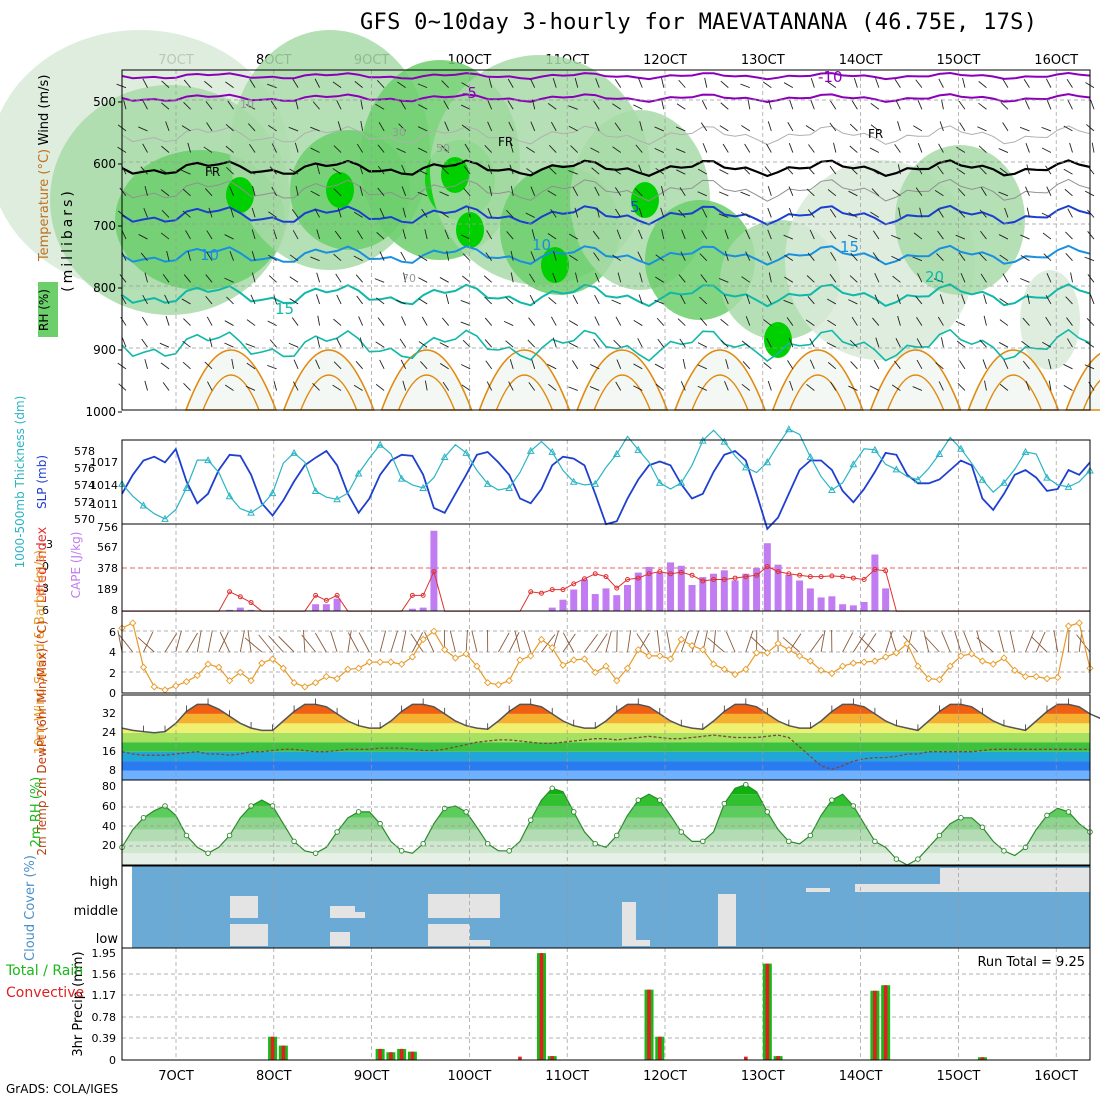  Describe the element at coordinates (104, 350) in the screenshot. I see `pressure-tick-label: 900` at that location.